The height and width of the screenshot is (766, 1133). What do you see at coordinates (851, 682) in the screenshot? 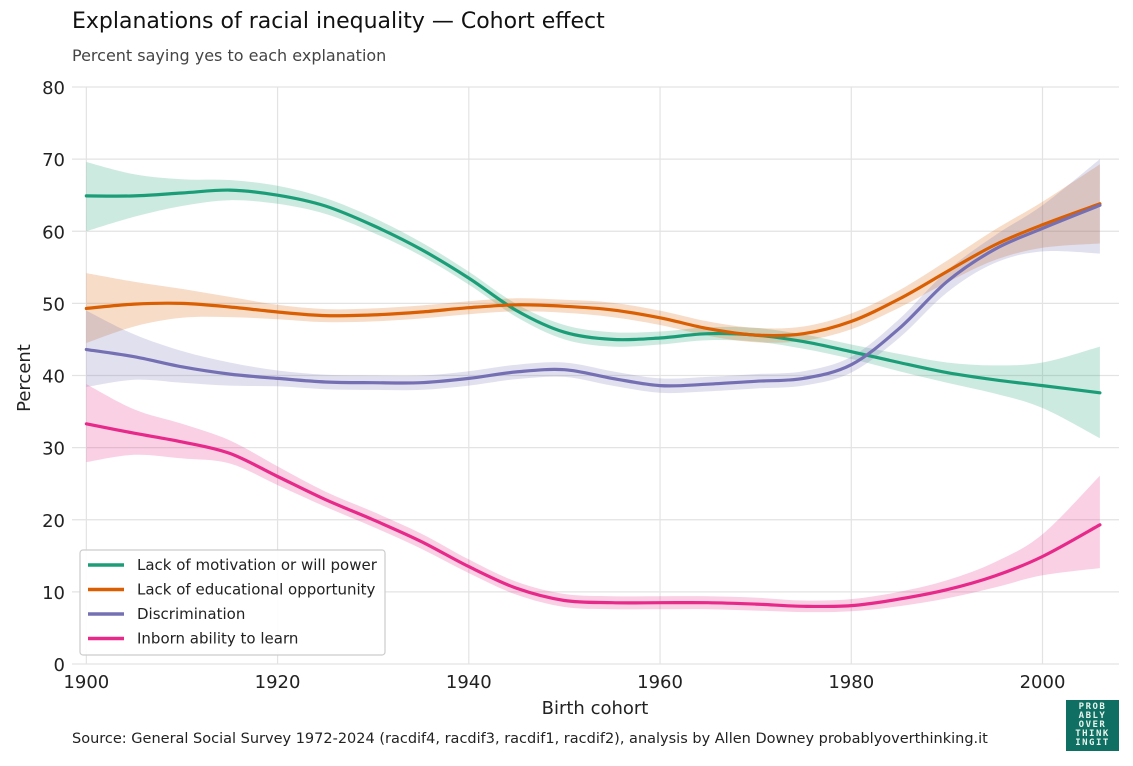
I see `x-tick-label: 1980` at bounding box center [851, 682].